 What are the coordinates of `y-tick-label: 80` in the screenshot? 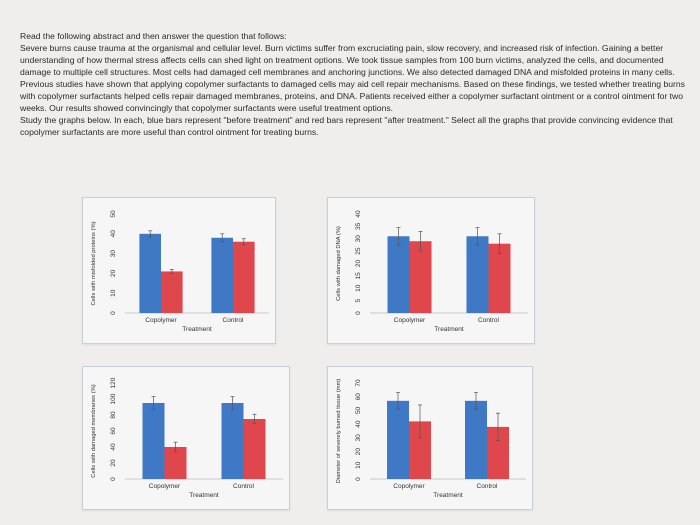 It's located at (113, 415).